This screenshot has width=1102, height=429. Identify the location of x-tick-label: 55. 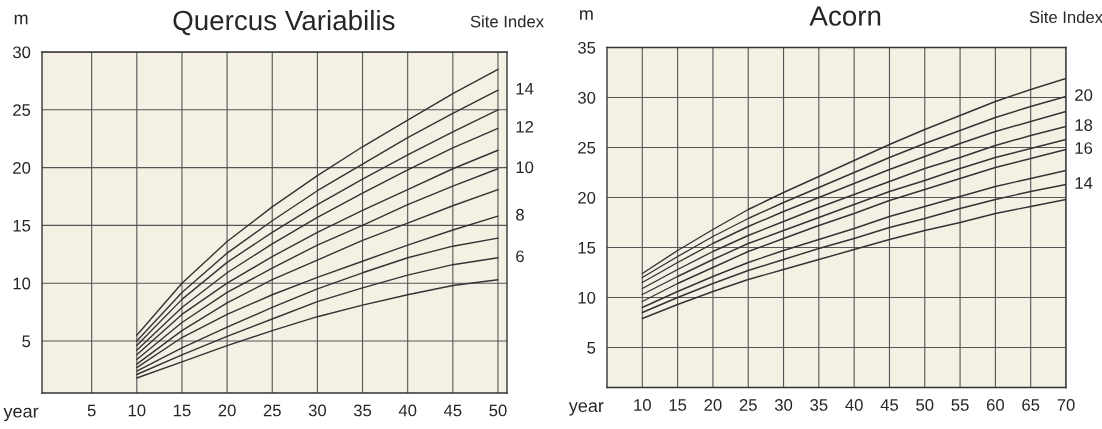
(960, 405).